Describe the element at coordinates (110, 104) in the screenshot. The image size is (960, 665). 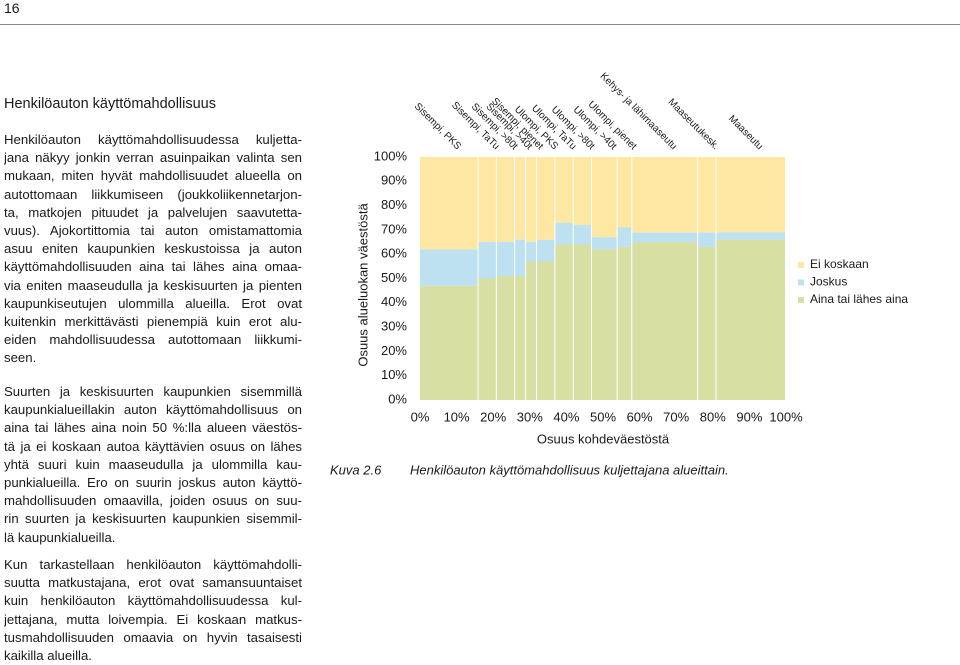
I see `section-heading: Henkilöauton käyttömahdollisuus` at that location.